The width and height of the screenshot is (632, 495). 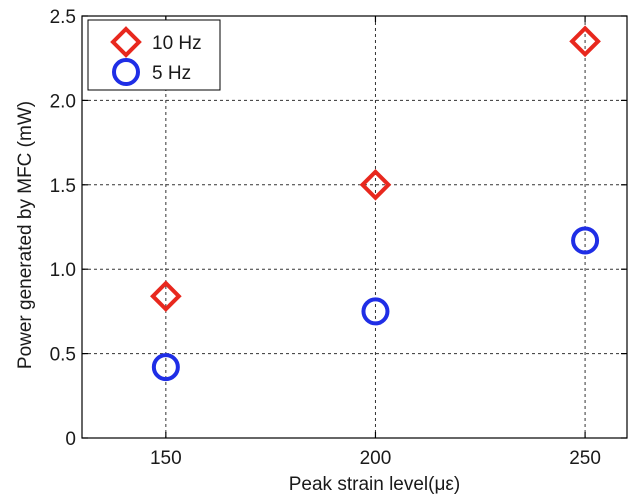 What do you see at coordinates (63, 355) in the screenshot?
I see `y-tick-label: 0.5` at bounding box center [63, 355].